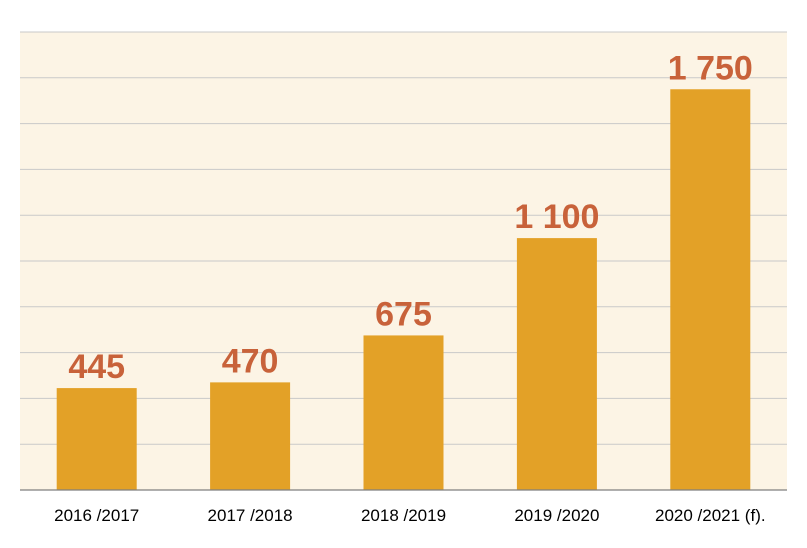 The width and height of the screenshot is (807, 548). I want to click on value-label: 675, so click(403, 314).